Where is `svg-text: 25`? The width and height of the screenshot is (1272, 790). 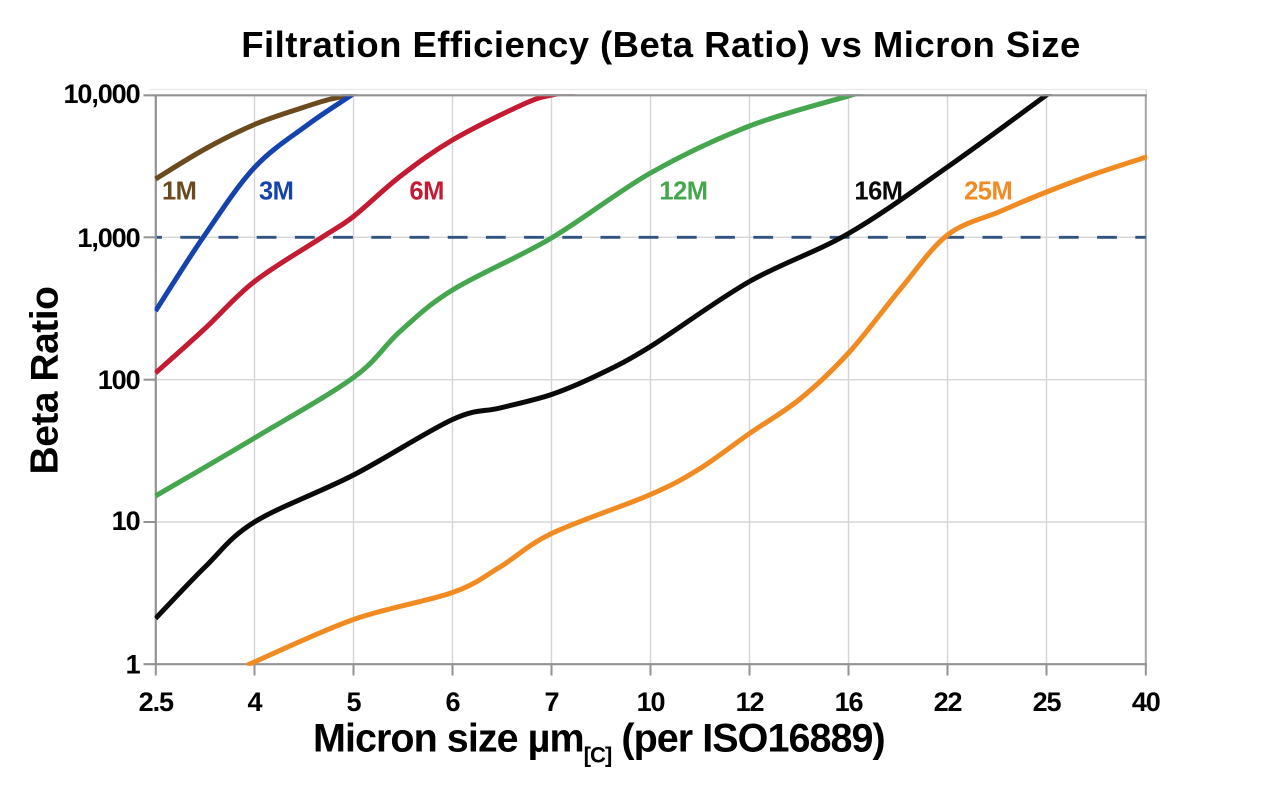 svg-text: 25 is located at coordinates (1047, 702).